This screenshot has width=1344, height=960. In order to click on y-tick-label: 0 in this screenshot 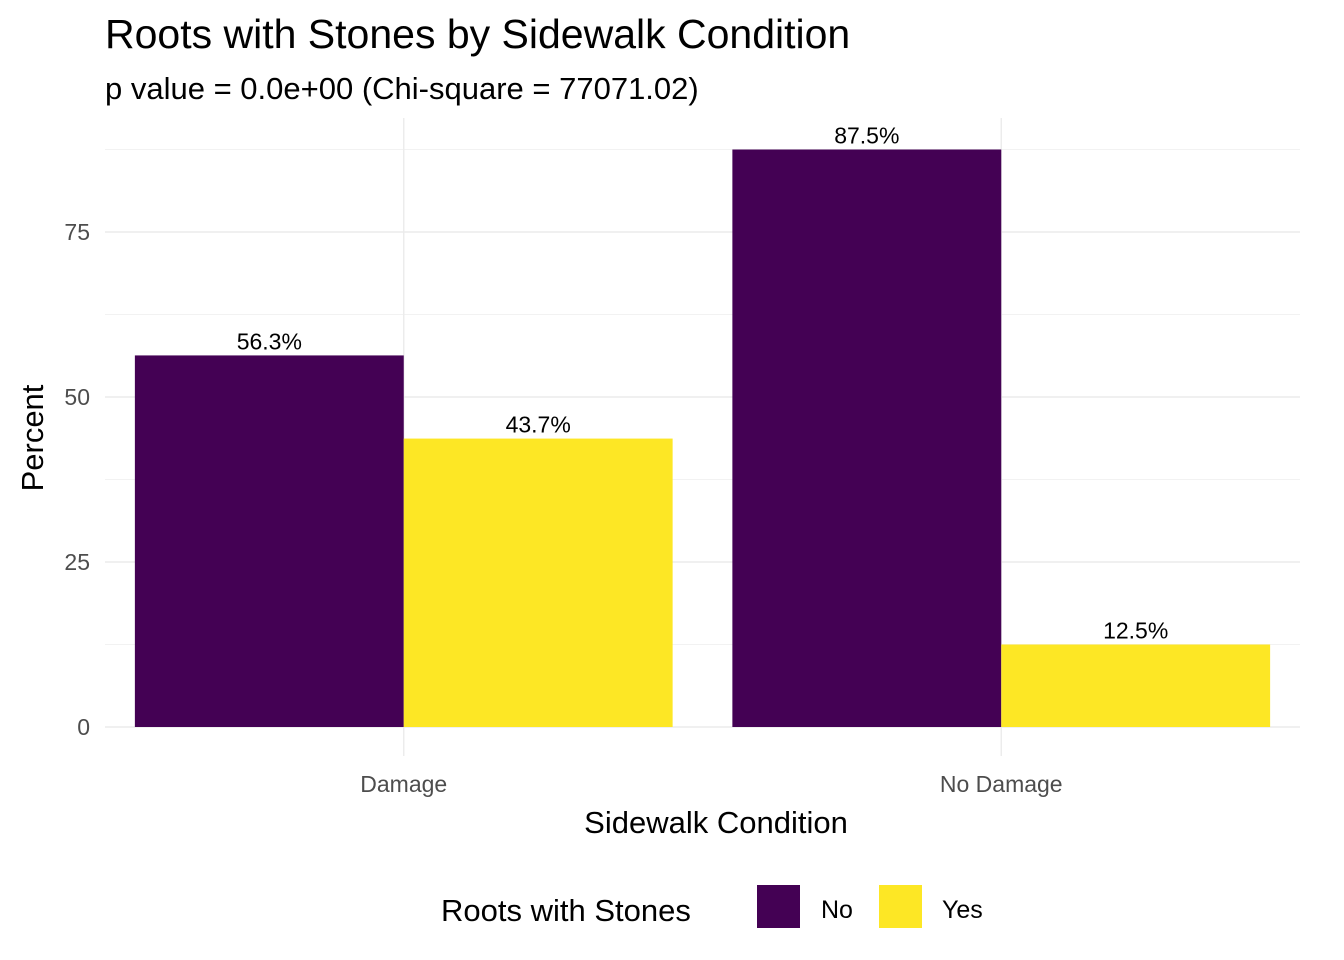, I will do `click(83, 727)`.